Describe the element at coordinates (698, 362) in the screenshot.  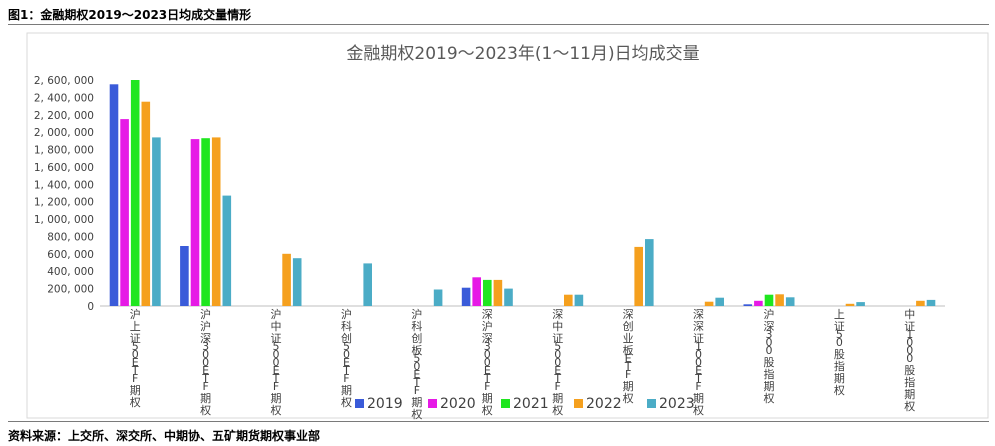
I see `x-category-label: 深深证 1 0 0 E T F 期权` at that location.